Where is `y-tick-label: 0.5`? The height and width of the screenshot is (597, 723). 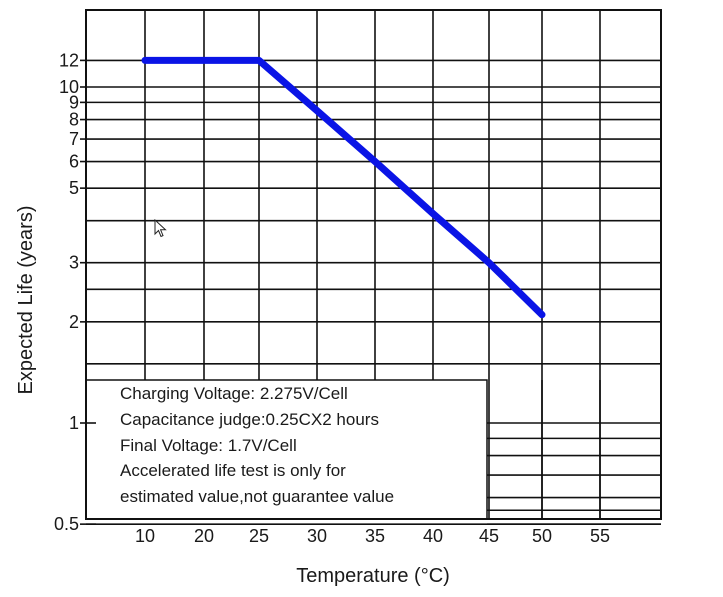 y-tick-label: 0.5 is located at coordinates (66, 524).